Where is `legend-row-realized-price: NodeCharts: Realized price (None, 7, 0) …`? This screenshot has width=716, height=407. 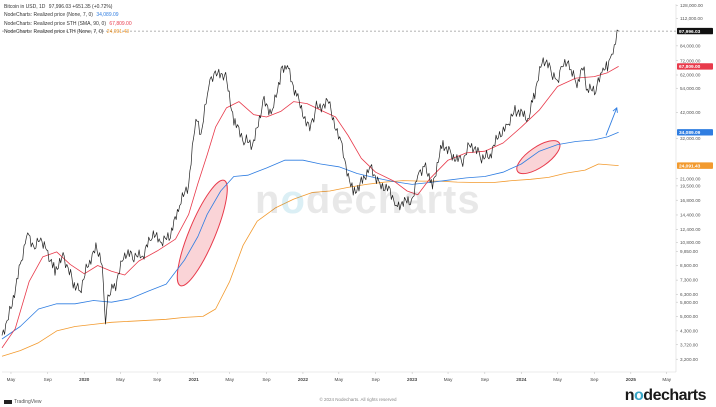
legend-row-realized-price: NodeCharts: Realized price (None, 7, 0) … is located at coordinates (68, 15).